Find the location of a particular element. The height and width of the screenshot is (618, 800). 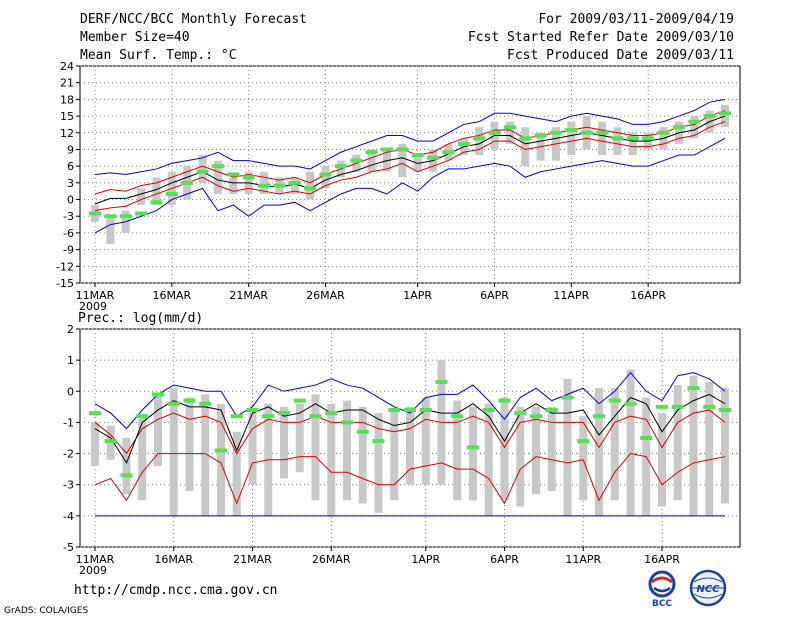

x-tick-label: 16APR is located at coordinates (648, 295).